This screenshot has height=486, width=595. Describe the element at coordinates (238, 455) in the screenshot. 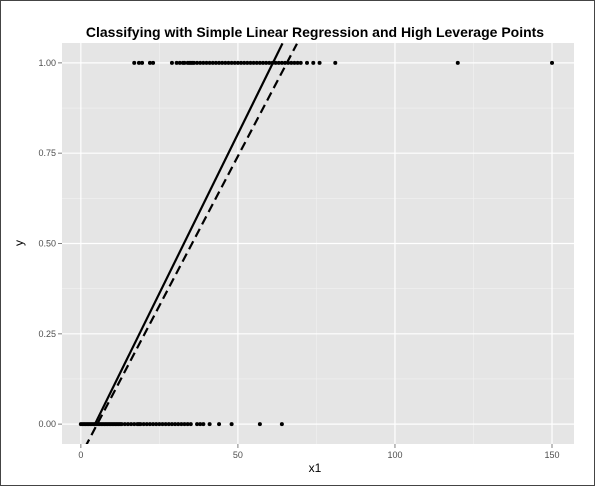

I see `x-tick-label: 50` at that location.